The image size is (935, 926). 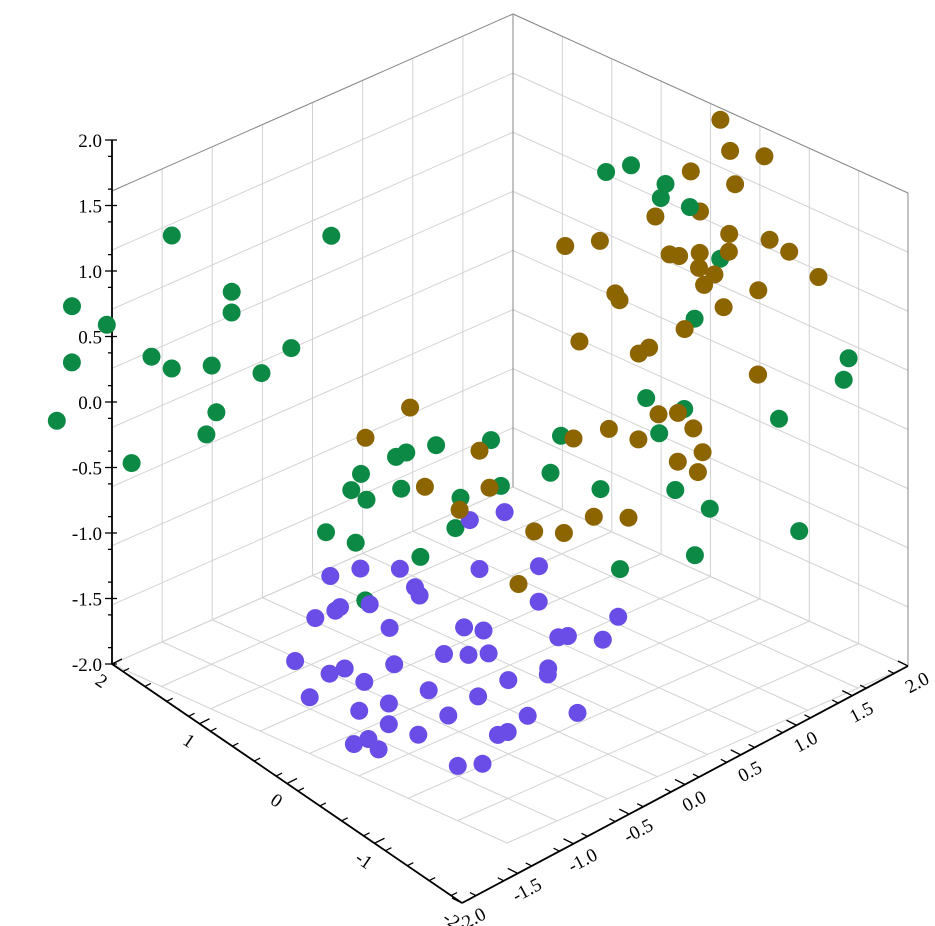 What do you see at coordinates (638, 831) in the screenshot?
I see `width-tick-label: -0.5` at bounding box center [638, 831].